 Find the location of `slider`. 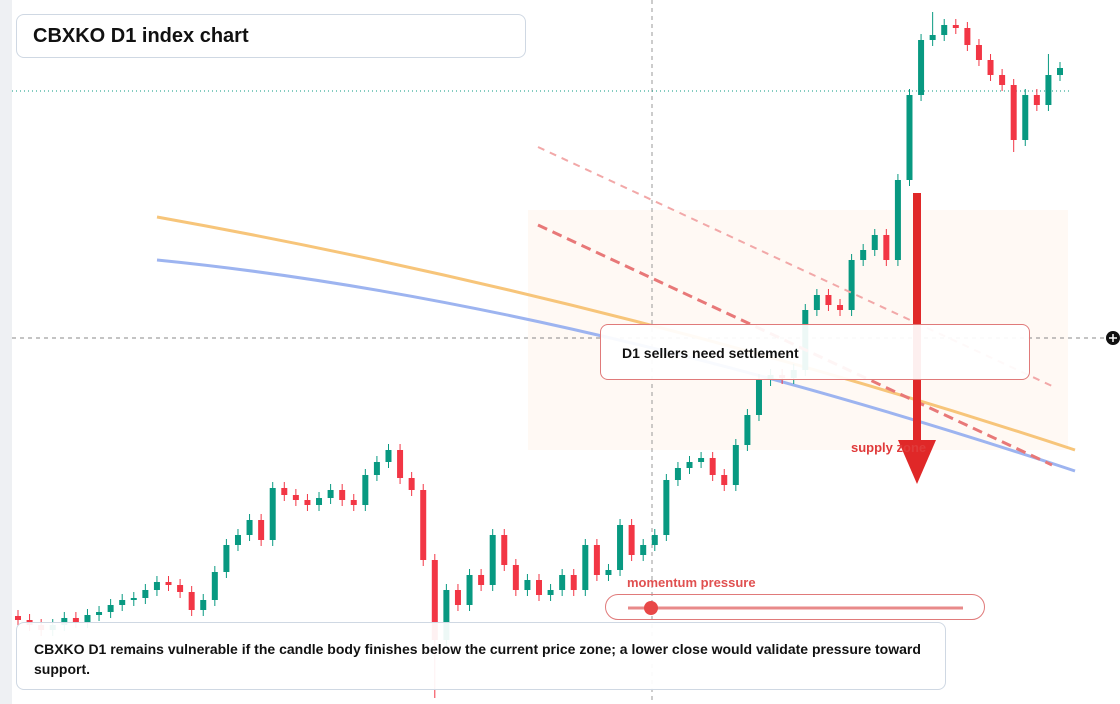

slider is located at coordinates (795, 607).